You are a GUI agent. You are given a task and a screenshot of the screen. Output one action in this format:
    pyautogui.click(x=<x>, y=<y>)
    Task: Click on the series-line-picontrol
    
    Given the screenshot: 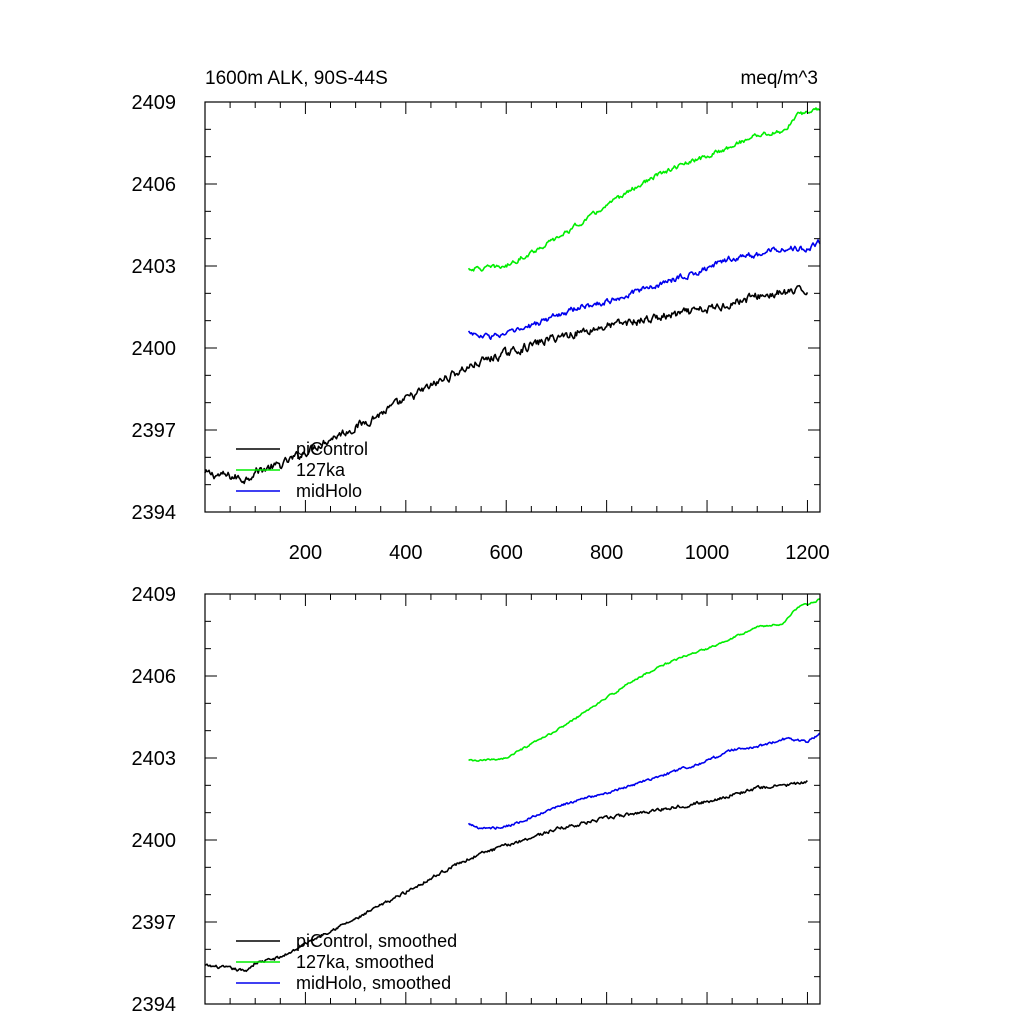 What is the action you would take?
    pyautogui.click(x=506, y=384)
    